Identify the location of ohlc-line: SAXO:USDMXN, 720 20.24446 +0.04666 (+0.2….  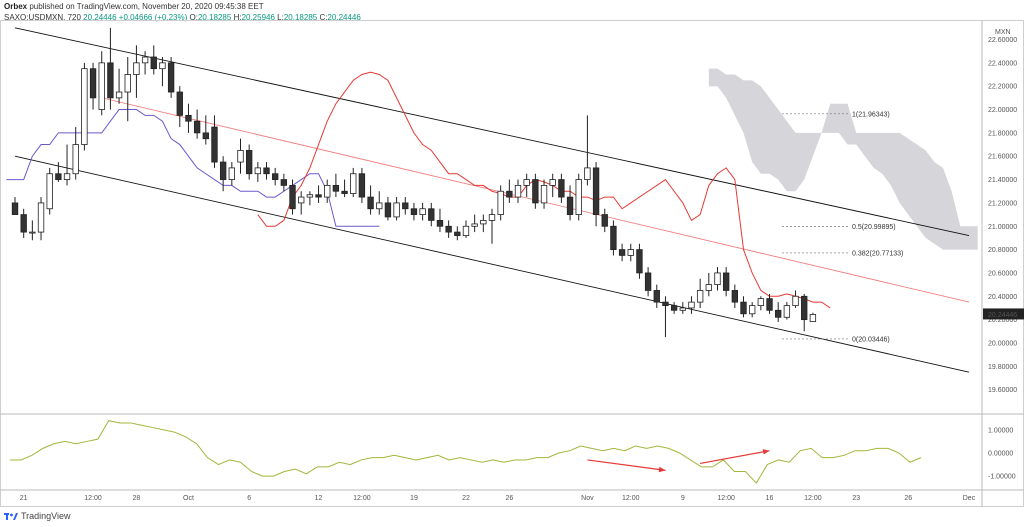
(182, 17).